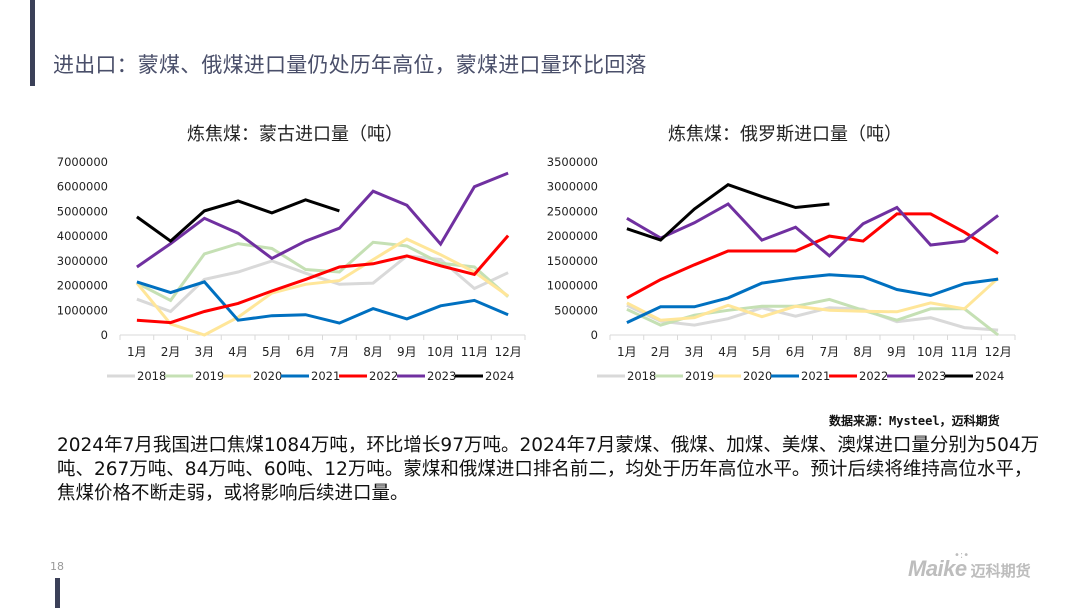 Image resolution: width=1080 pixels, height=608 pixels. Describe the element at coordinates (812, 317) in the screenshot. I see `series-line-2018` at that location.